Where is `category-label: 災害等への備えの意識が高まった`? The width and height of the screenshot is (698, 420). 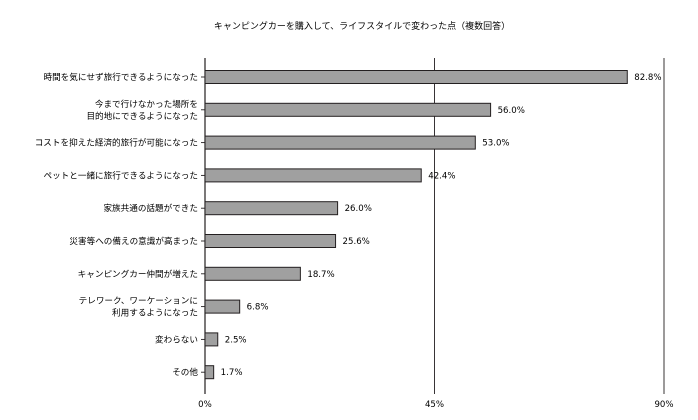 category-label: 災害等への備えの意識が高まった is located at coordinates (133, 241).